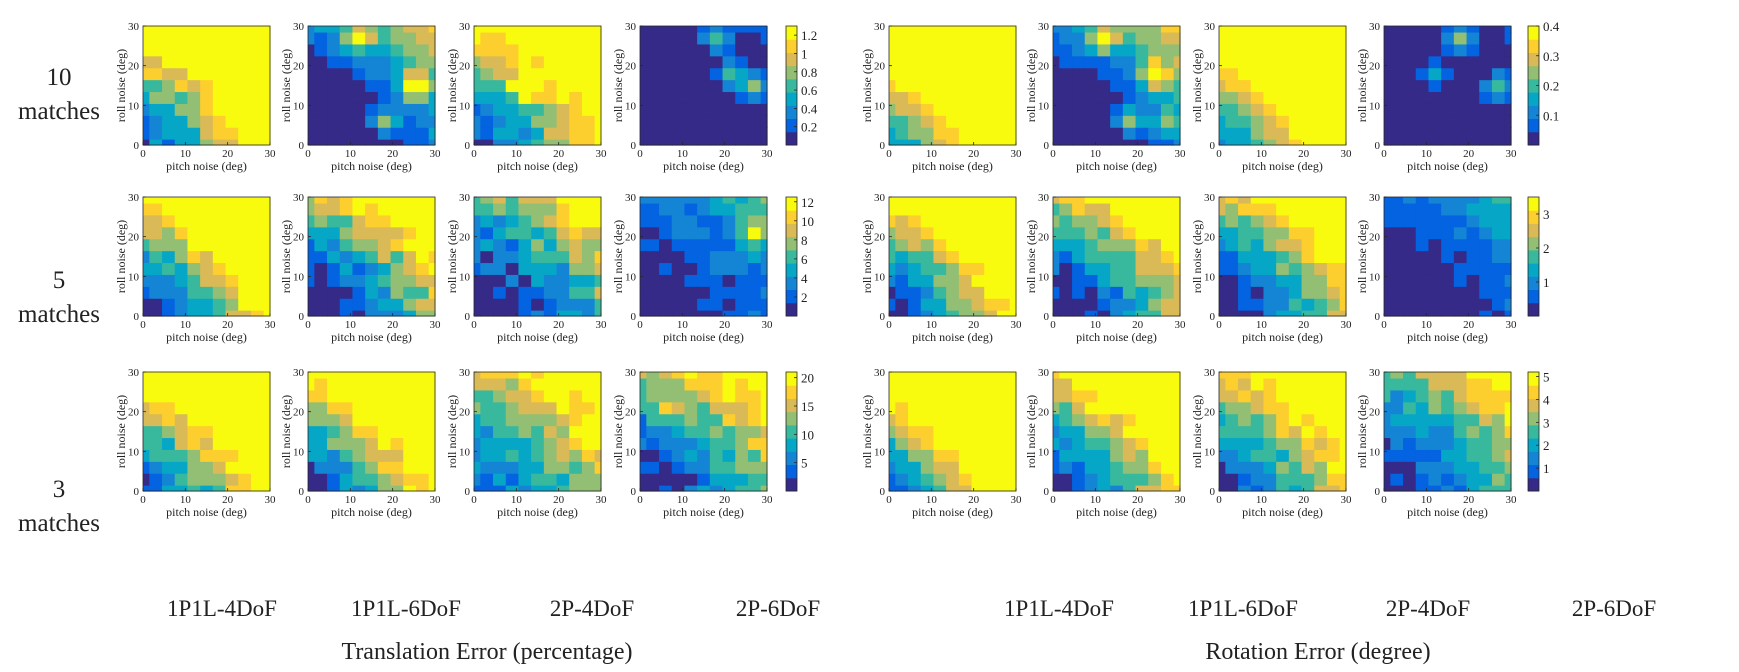 This screenshot has height=672, width=1739. Describe the element at coordinates (1210, 106) in the screenshot. I see `y-tick-label: 10` at that location.